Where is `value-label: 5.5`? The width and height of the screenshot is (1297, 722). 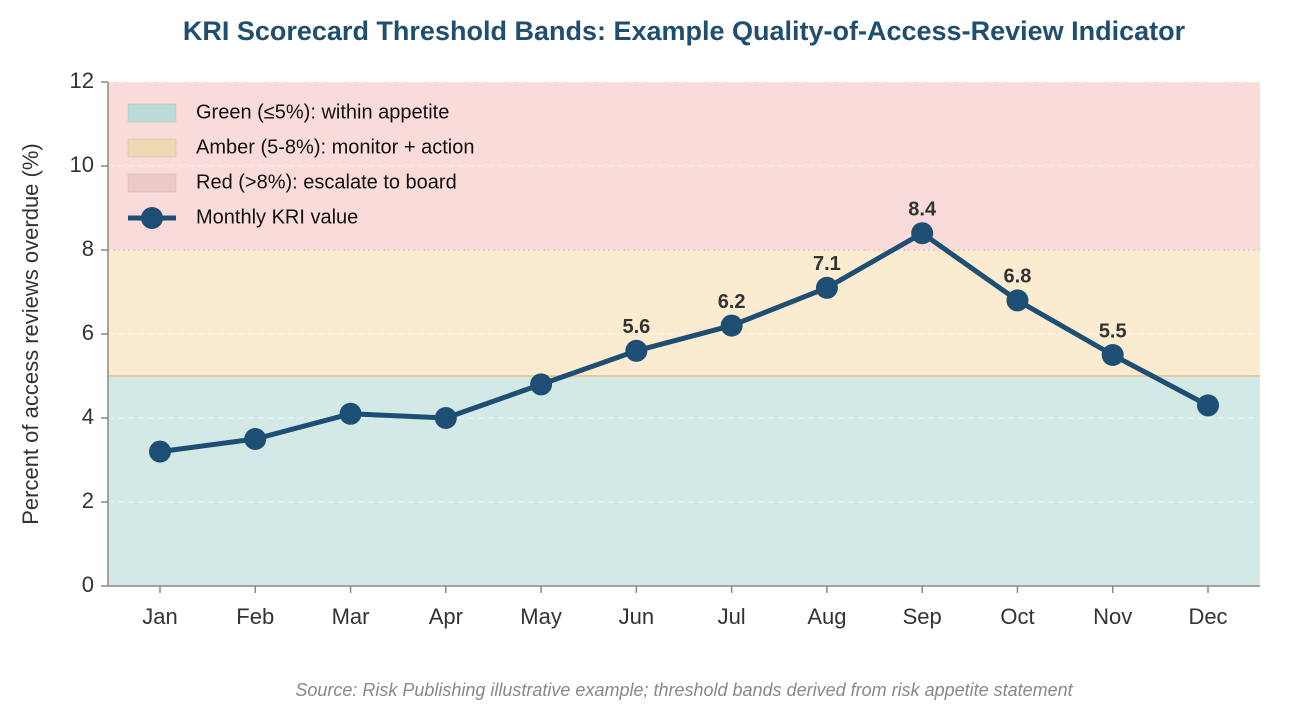 value-label: 5.5 is located at coordinates (1113, 331).